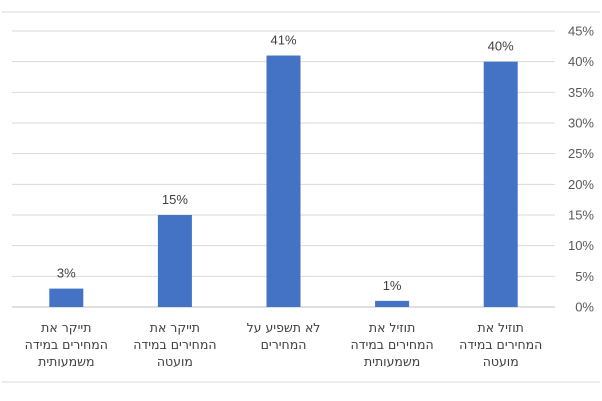 Image resolution: width=602 pixels, height=401 pixels. Describe the element at coordinates (501, 46) in the screenshot. I see `data-label: 40%` at that location.